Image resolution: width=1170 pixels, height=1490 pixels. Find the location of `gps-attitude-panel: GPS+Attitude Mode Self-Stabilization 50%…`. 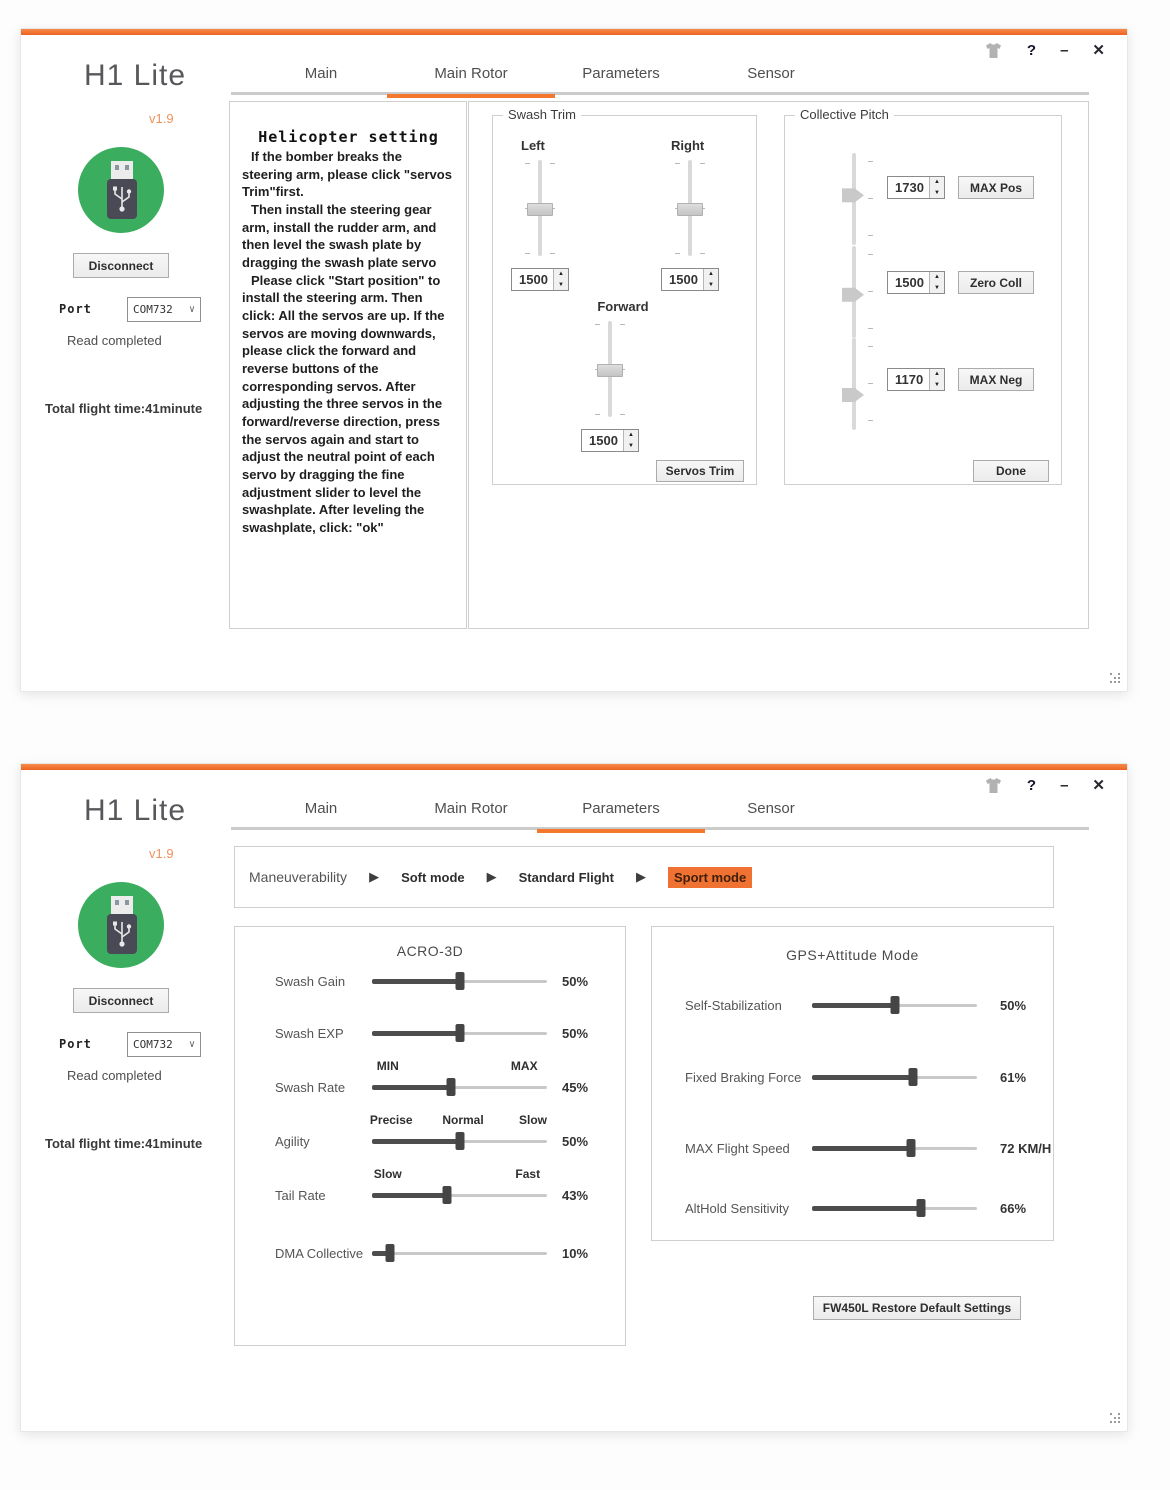

gps-attitude-panel: GPS+Attitude Mode Self-Stabilization 50%… is located at coordinates (852, 1083).